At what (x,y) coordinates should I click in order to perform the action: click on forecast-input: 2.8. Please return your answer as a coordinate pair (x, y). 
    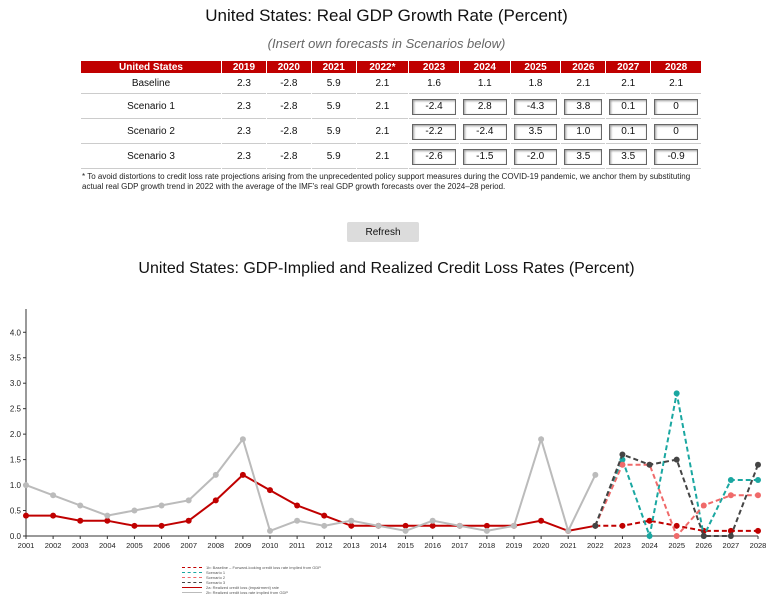
    Looking at the image, I should click on (484, 106).